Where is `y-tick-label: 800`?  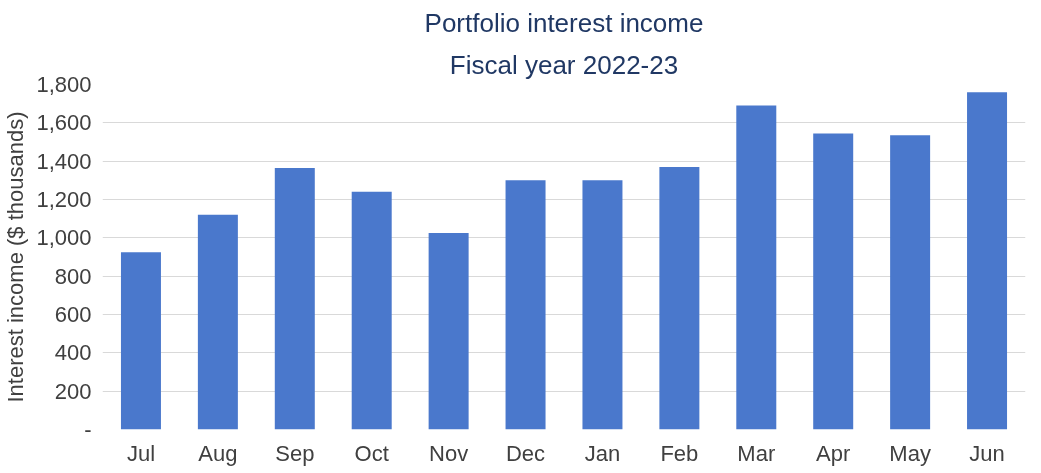
y-tick-label: 800 is located at coordinates (73, 276).